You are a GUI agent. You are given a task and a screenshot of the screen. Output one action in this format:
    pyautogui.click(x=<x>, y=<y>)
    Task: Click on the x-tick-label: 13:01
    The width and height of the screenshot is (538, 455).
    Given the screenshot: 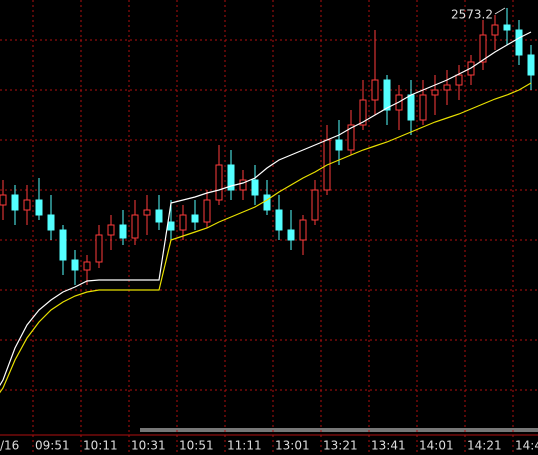 What is the action you would take?
    pyautogui.click(x=292, y=446)
    